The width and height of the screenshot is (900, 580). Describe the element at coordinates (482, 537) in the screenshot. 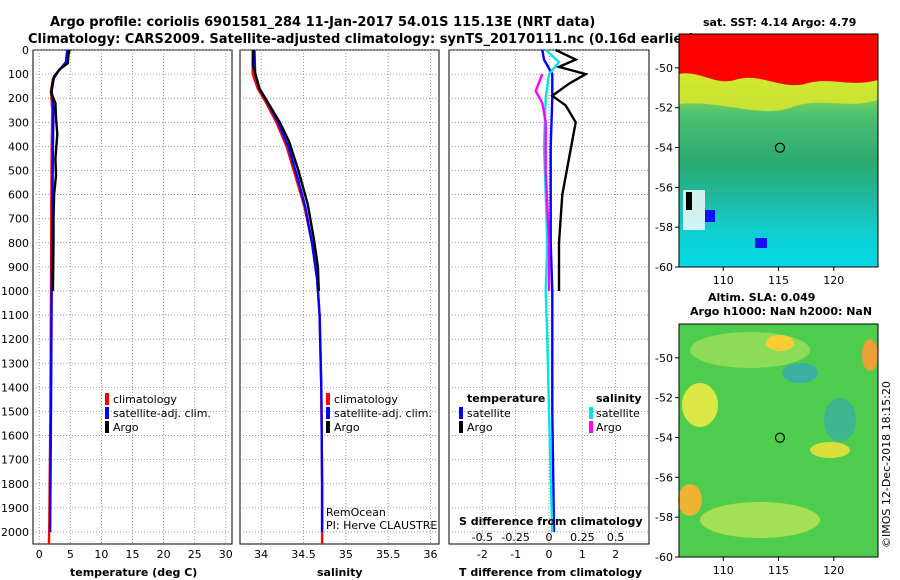

I see `salinity-diff-tick-label: -0.5` at that location.